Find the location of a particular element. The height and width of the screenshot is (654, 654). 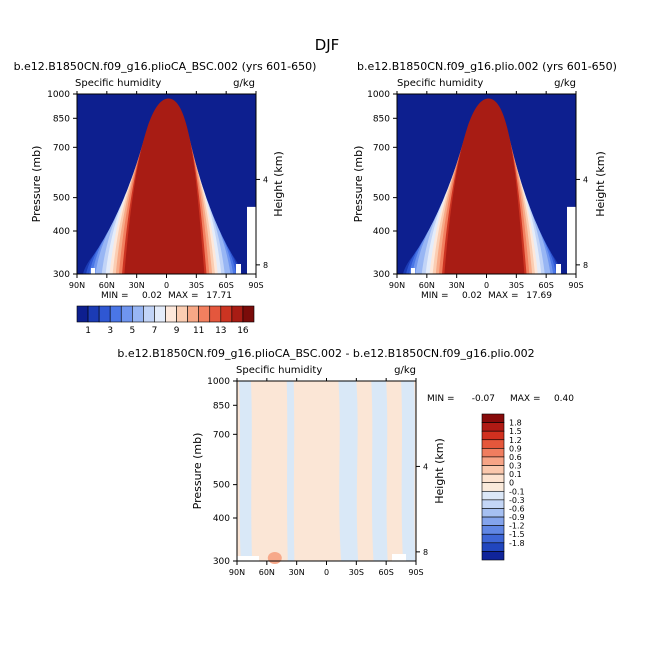

colorbar-main-label: 5 is located at coordinates (132, 331).